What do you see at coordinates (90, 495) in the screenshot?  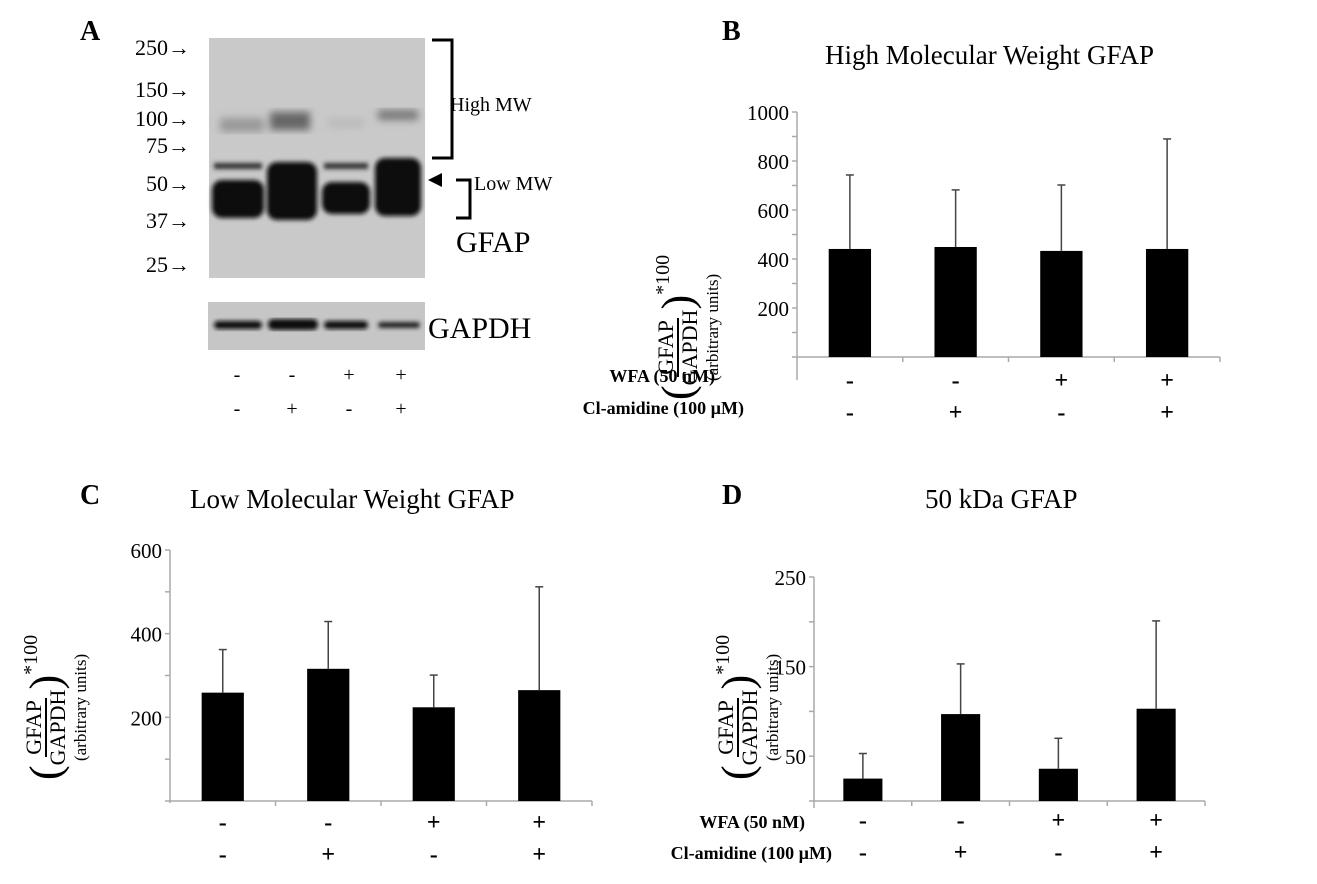 I see `panel-letter-c: C` at bounding box center [90, 495].